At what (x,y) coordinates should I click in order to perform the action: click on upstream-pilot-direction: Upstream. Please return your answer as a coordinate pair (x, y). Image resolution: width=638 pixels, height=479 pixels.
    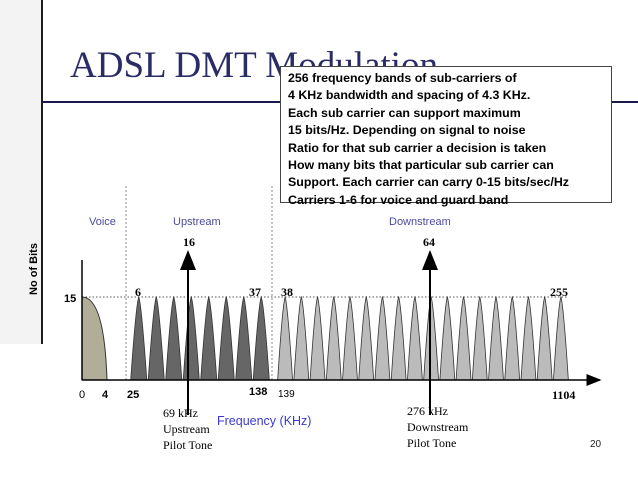
    Looking at the image, I should click on (186, 429).